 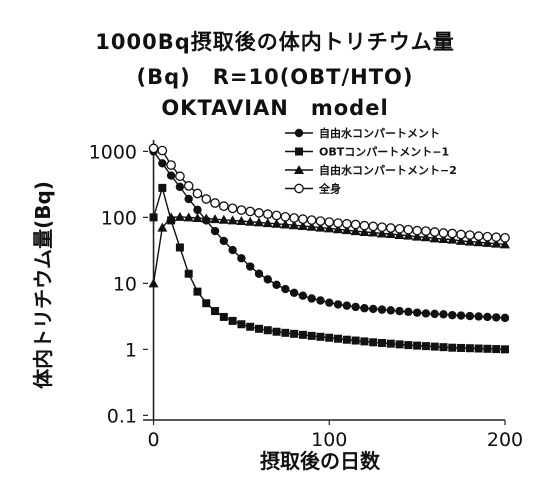 What do you see at coordinates (275, 77) in the screenshot?
I see `chart-title-line-2: (Bq) R=10(OBT/HTO)` at bounding box center [275, 77].